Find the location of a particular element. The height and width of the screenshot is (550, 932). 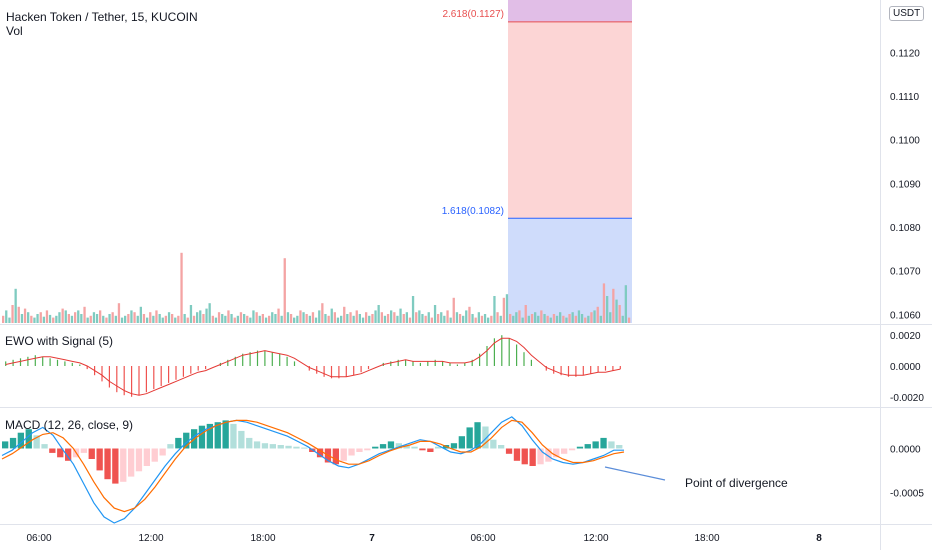

macd-tick-label: -0.0005 is located at coordinates (907, 493).